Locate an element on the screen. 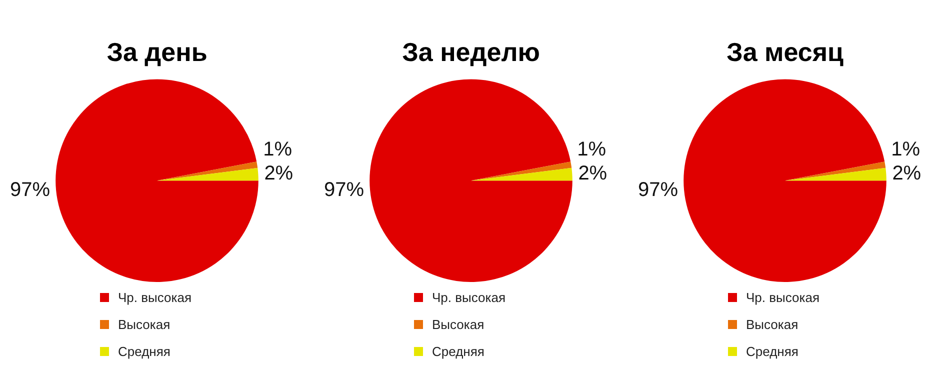 The width and height of the screenshot is (943, 372). chart-title: За месяц is located at coordinates (785, 51).